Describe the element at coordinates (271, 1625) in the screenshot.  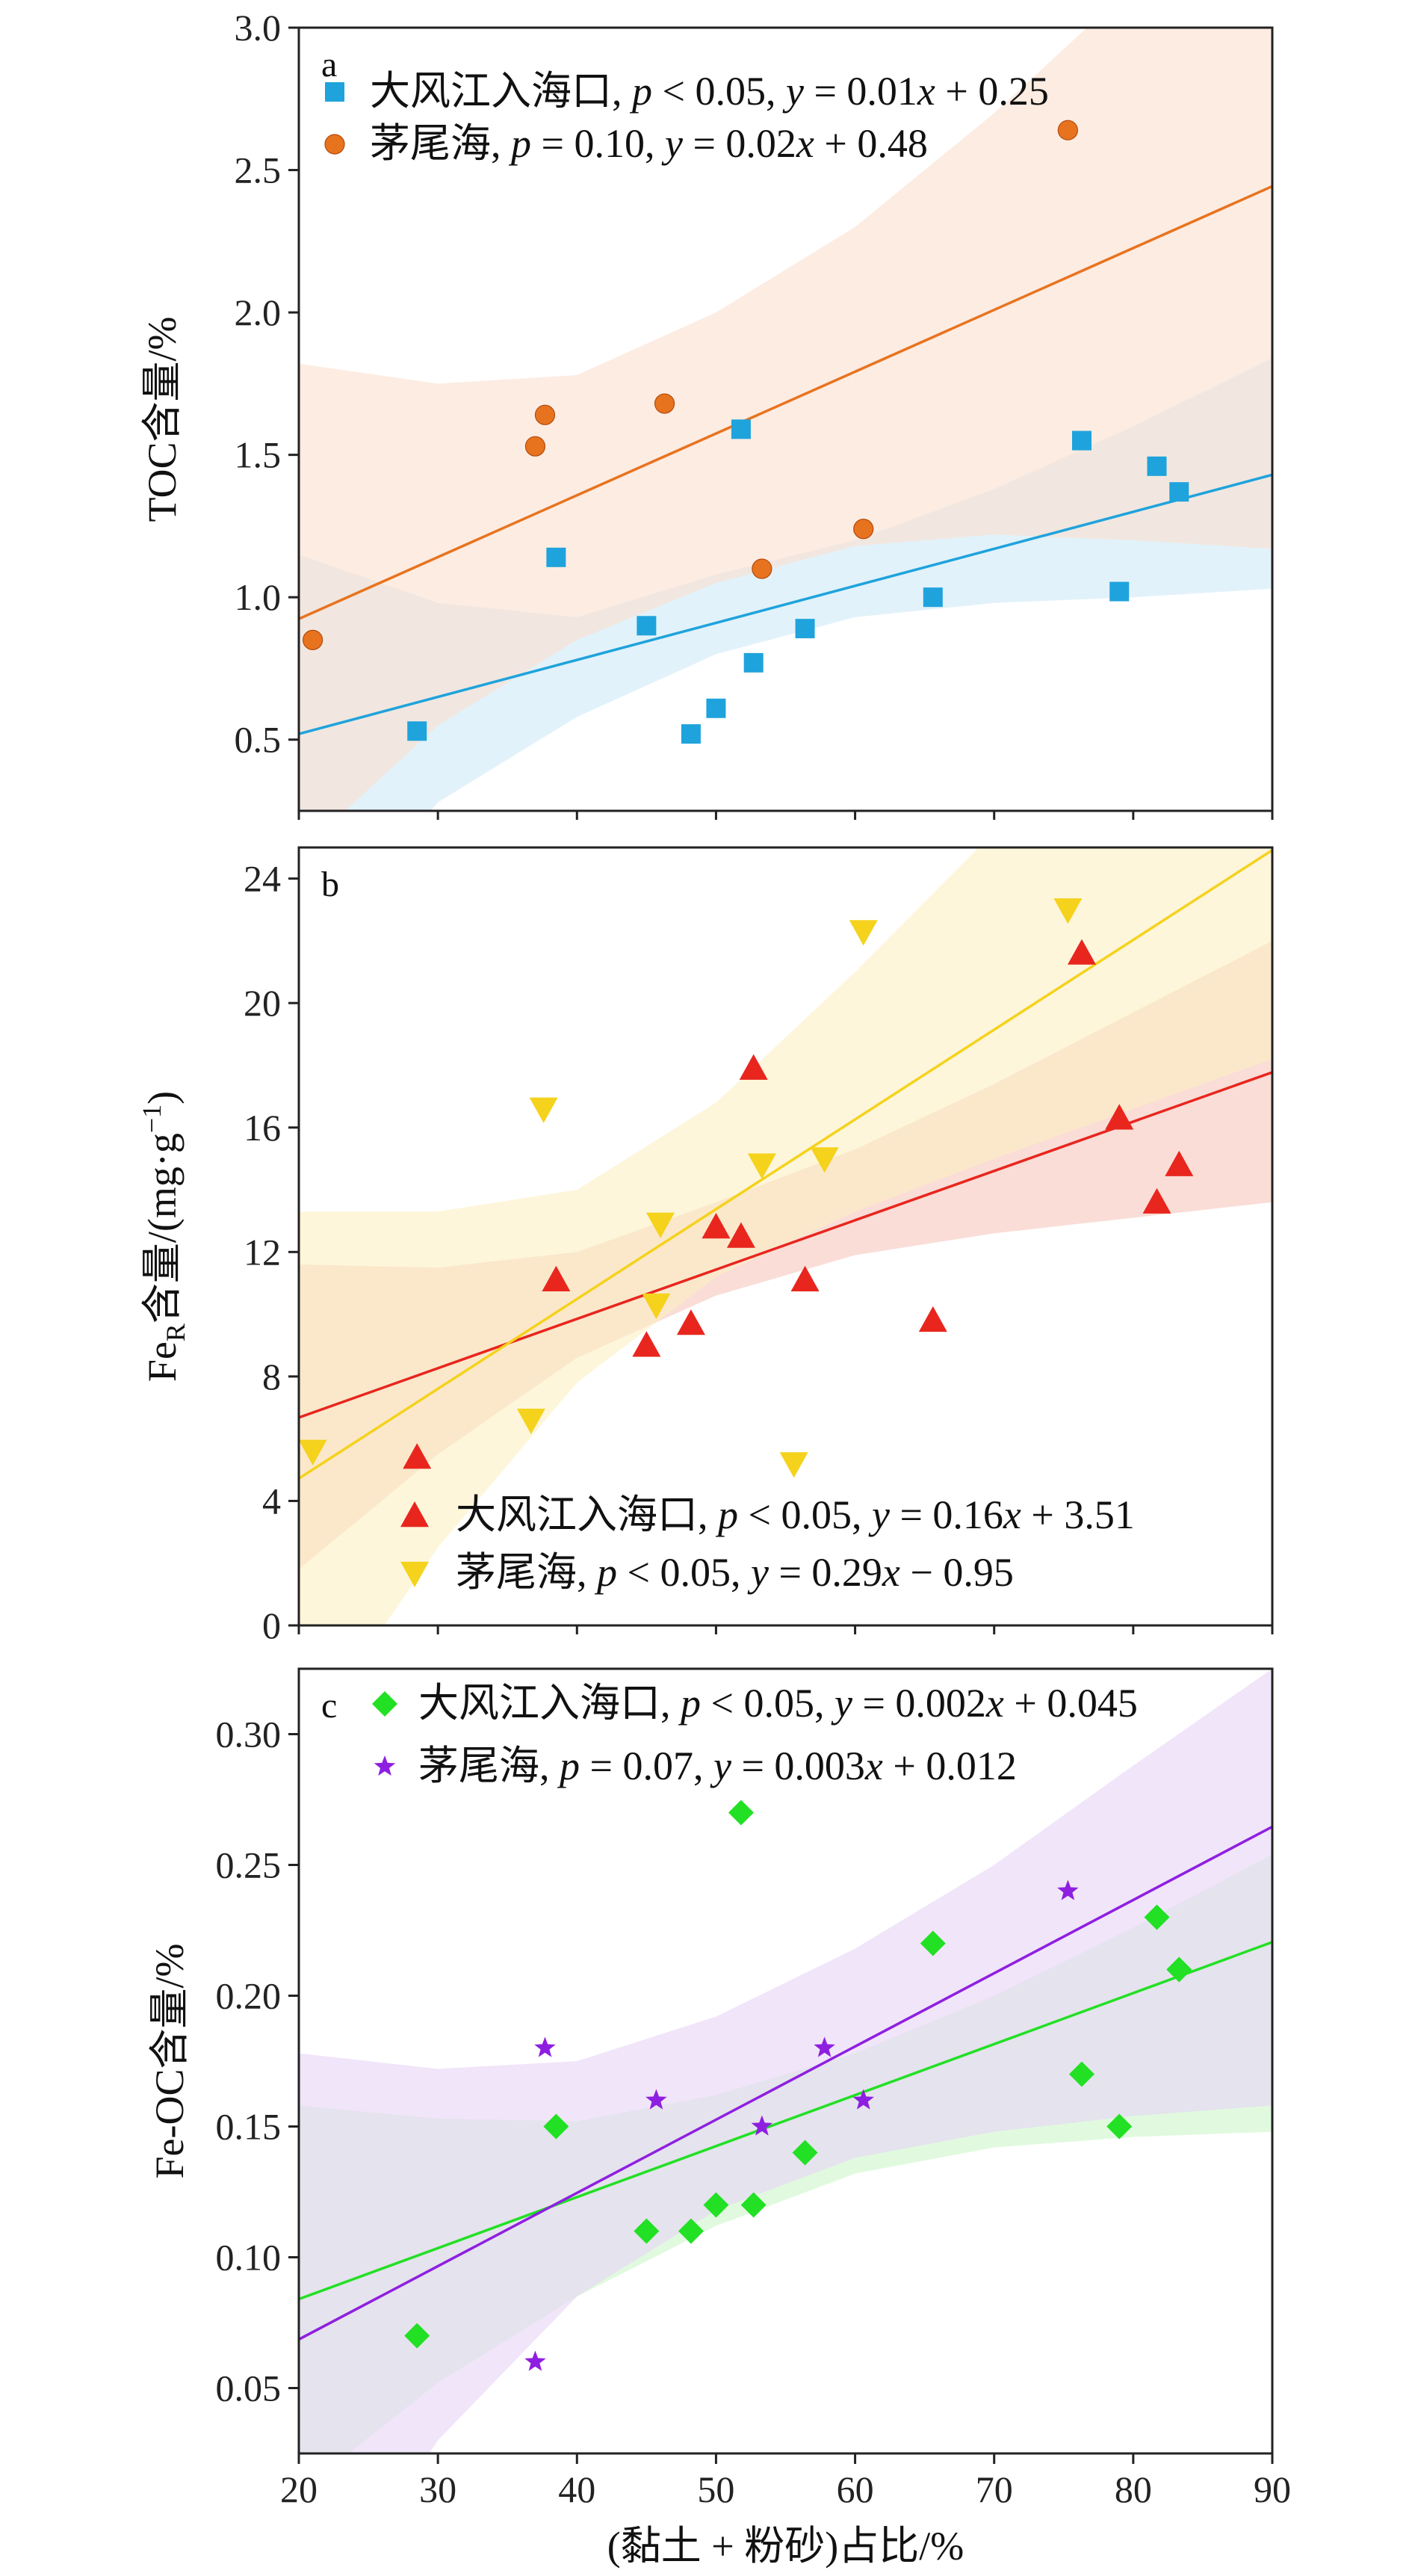
I see `y-tick-label: 0` at that location.